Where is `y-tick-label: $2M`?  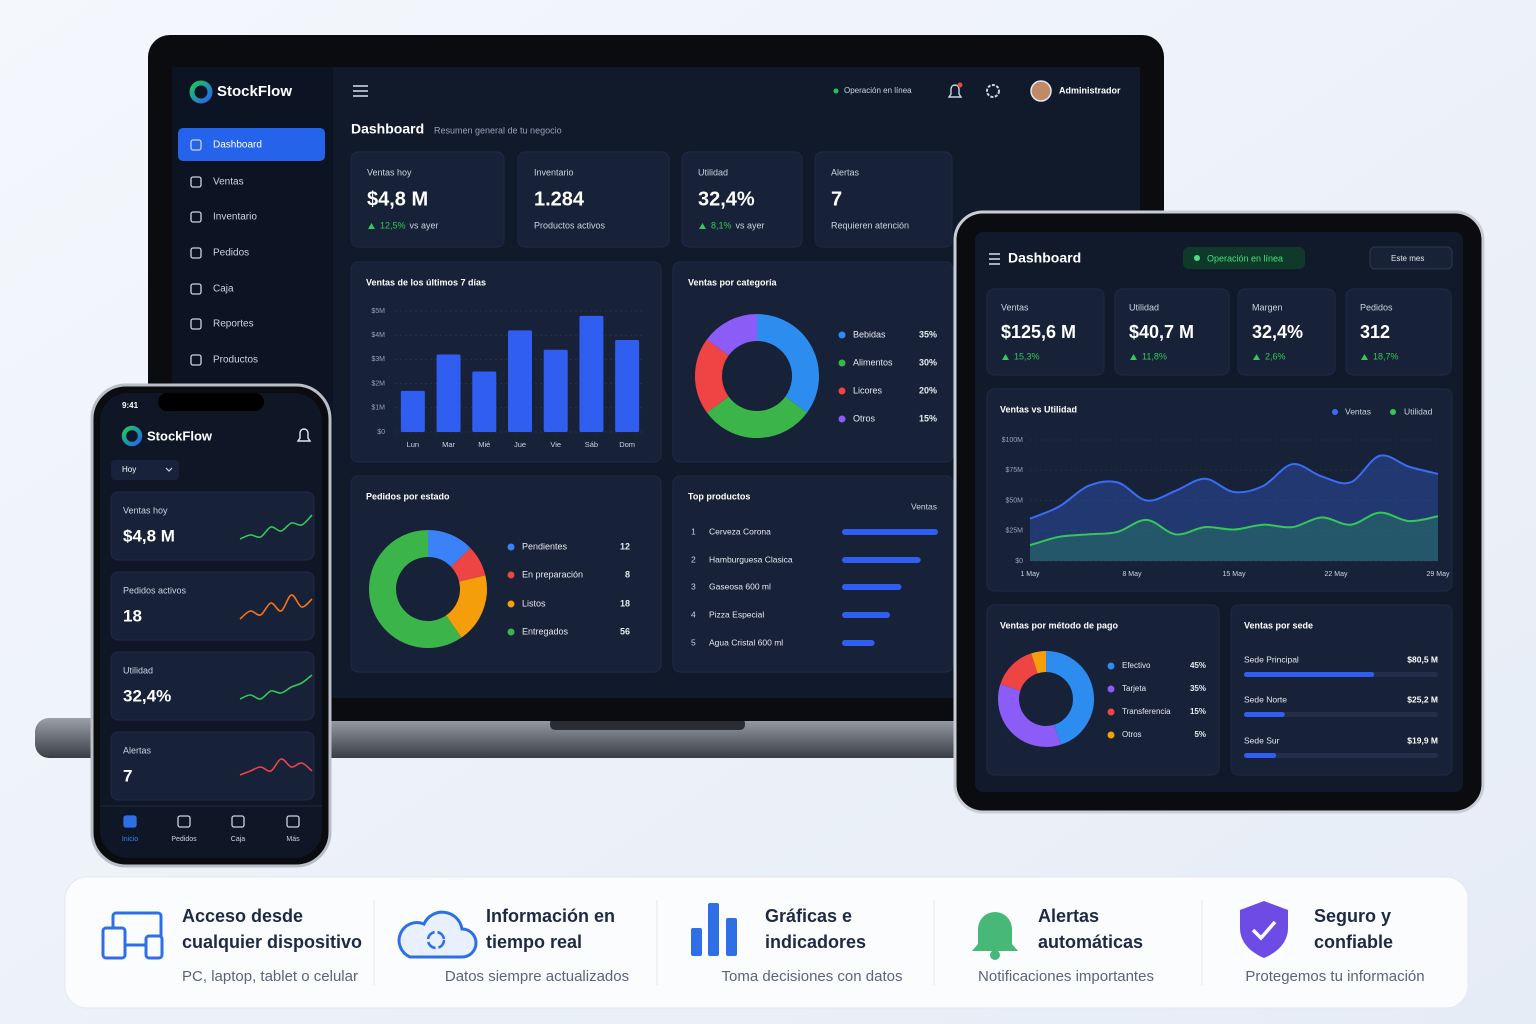 y-tick-label: $2M is located at coordinates (378, 383).